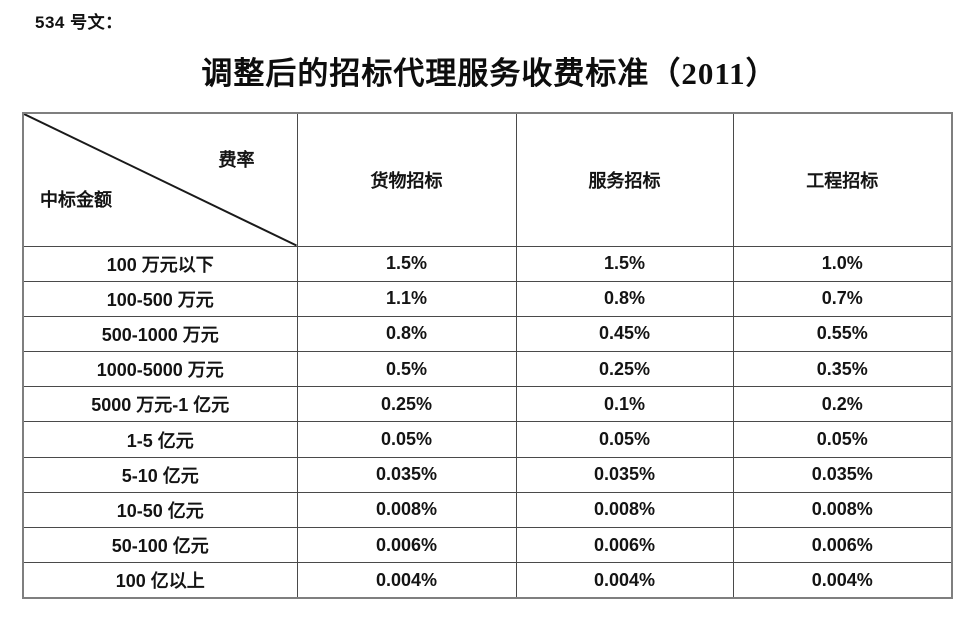 The height and width of the screenshot is (629, 979). I want to click on row-label: 1-5 亿元, so click(160, 439).